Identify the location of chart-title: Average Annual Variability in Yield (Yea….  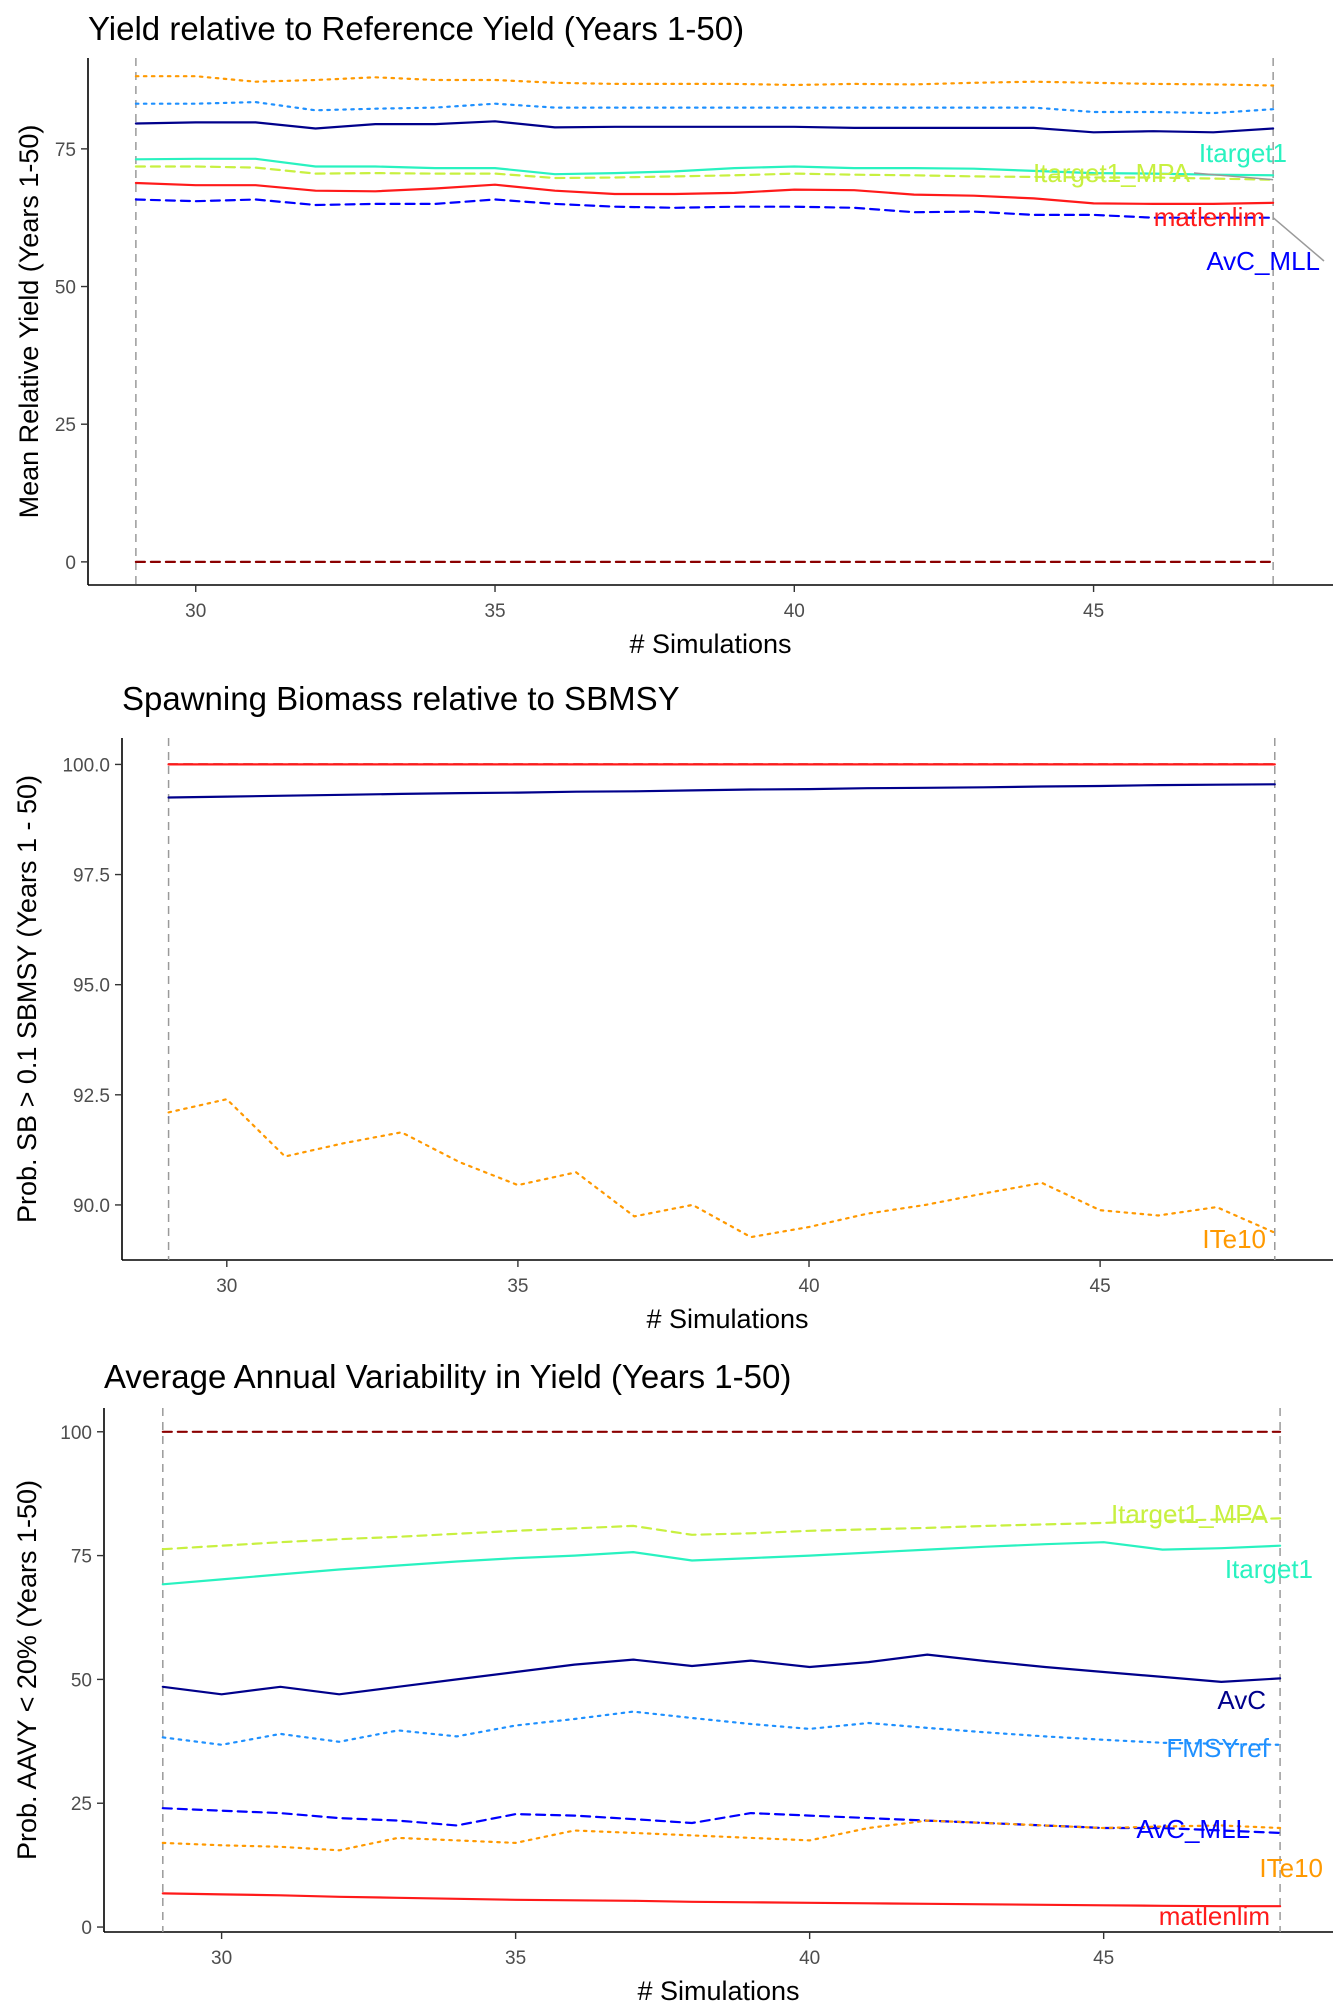
(447, 1376).